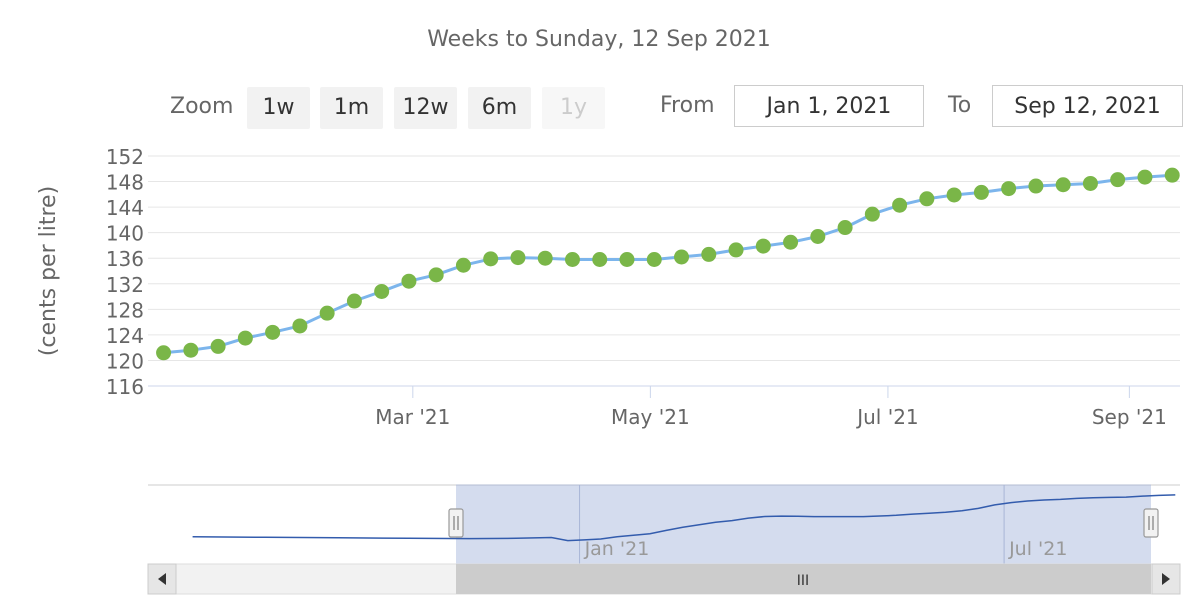 The width and height of the screenshot is (1200, 600). What do you see at coordinates (125, 285) in the screenshot?
I see `y-tick-label: 132` at bounding box center [125, 285].